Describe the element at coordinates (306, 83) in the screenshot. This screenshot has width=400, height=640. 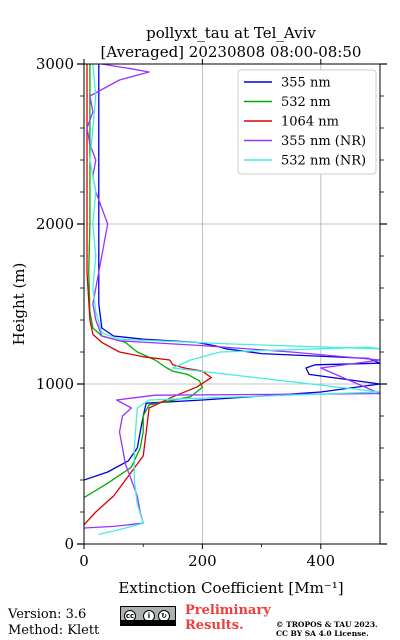
I see `legend-label-0: 355 nm` at that location.